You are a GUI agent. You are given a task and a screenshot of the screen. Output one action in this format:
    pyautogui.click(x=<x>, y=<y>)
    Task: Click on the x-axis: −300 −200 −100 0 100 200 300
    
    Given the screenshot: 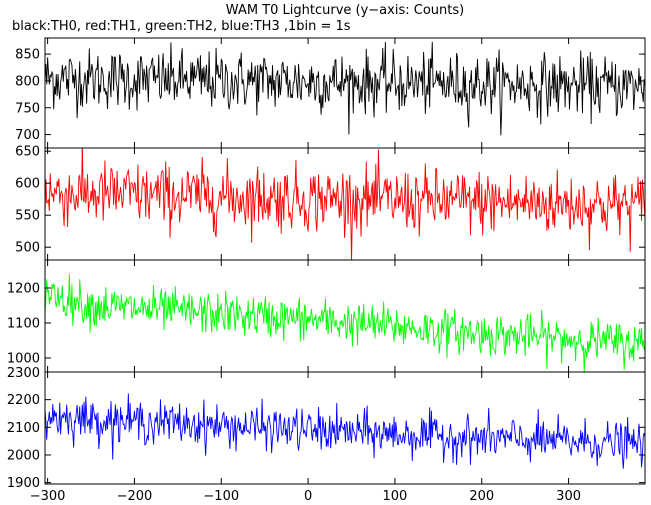 What is the action you would take?
    pyautogui.click(x=305, y=496)
    